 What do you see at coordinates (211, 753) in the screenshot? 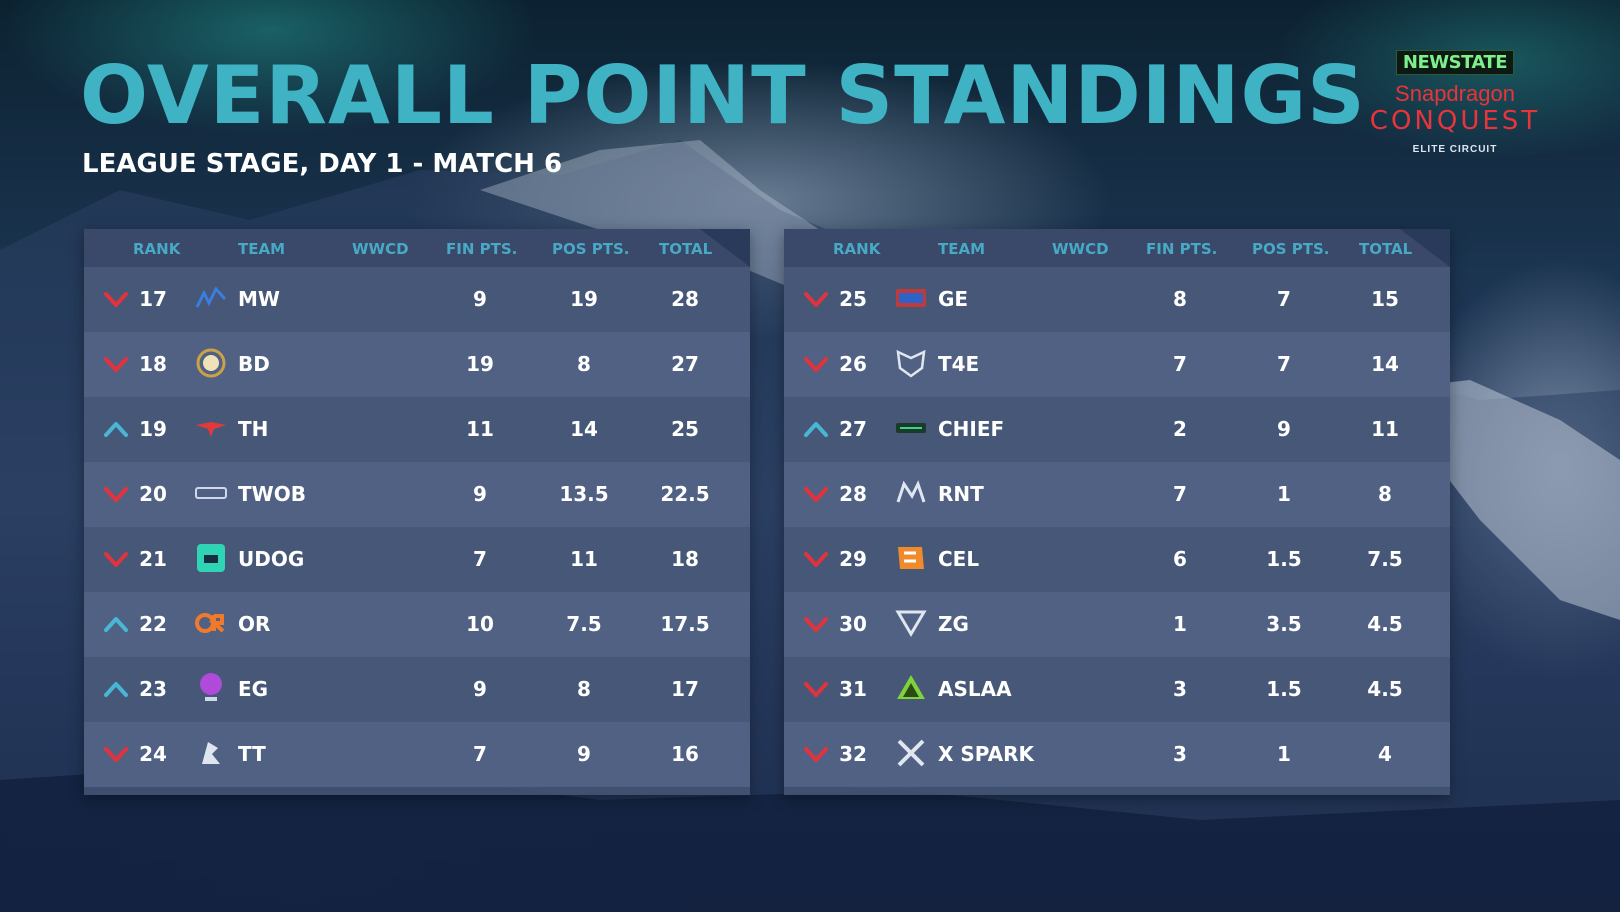
I see `tt-logo-icon` at bounding box center [211, 753].